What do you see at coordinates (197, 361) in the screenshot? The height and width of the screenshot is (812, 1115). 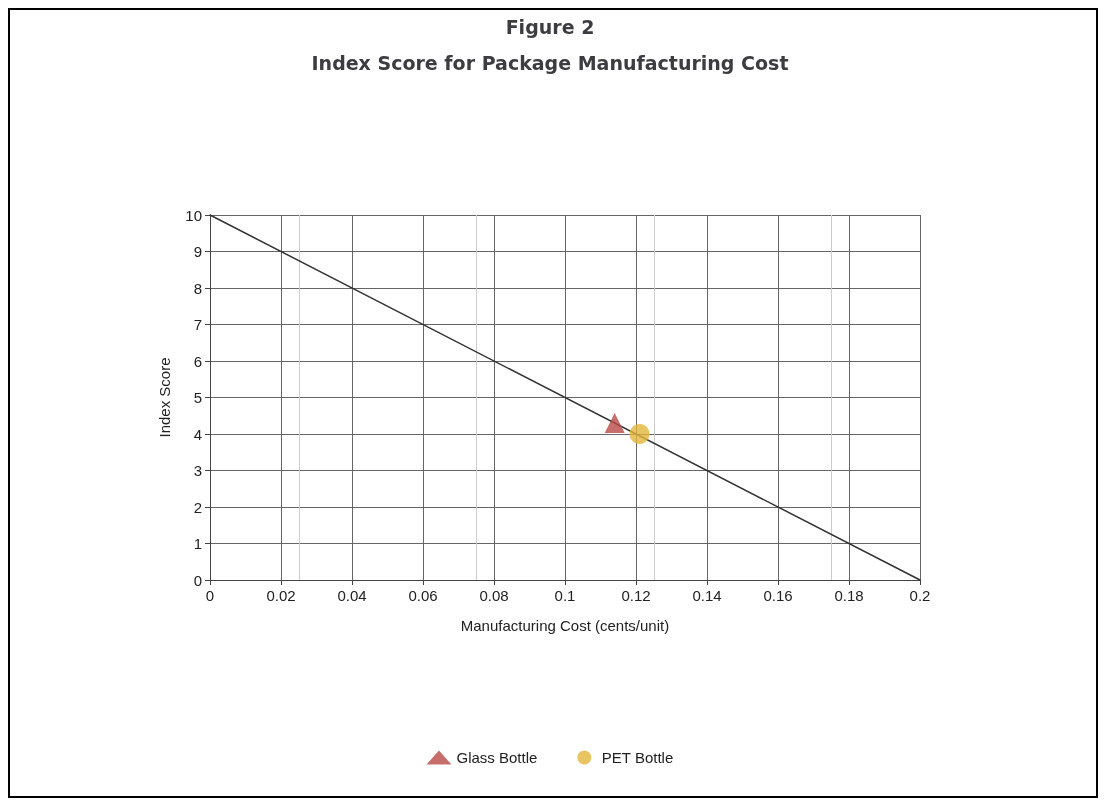 I see `y-tick-label: 6` at bounding box center [197, 361].